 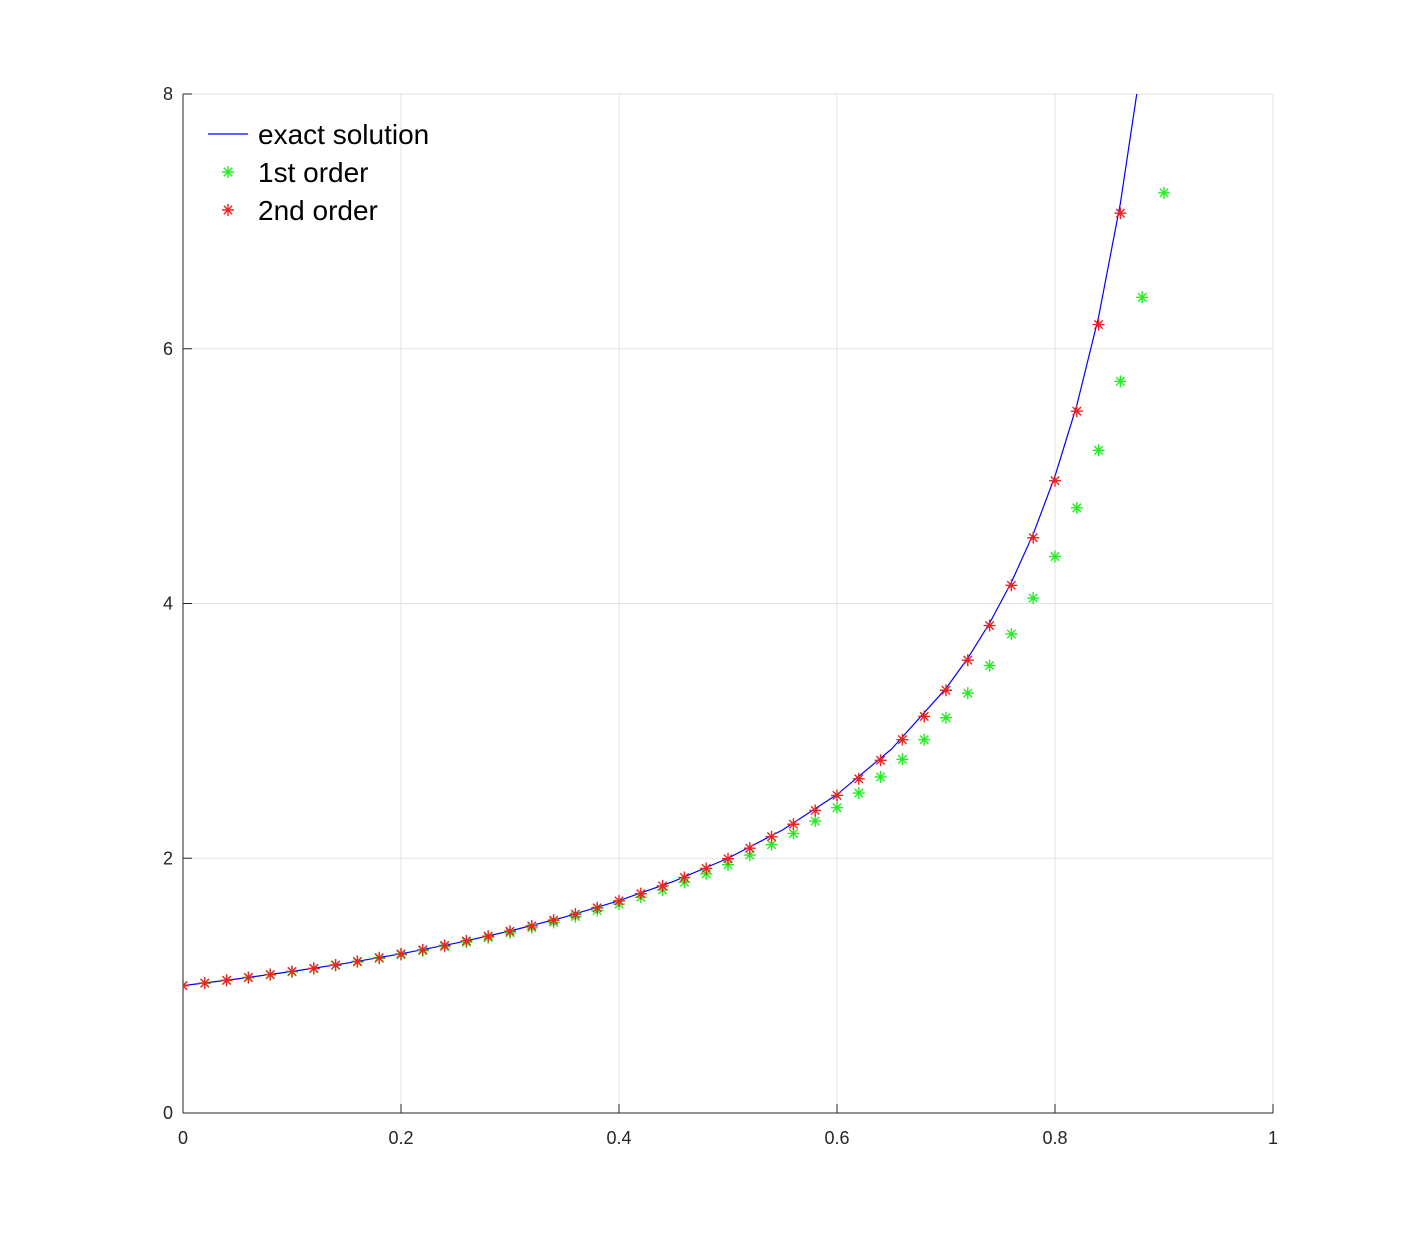 What do you see at coordinates (400, 1138) in the screenshot?
I see `x-tick-label: 0.2` at bounding box center [400, 1138].